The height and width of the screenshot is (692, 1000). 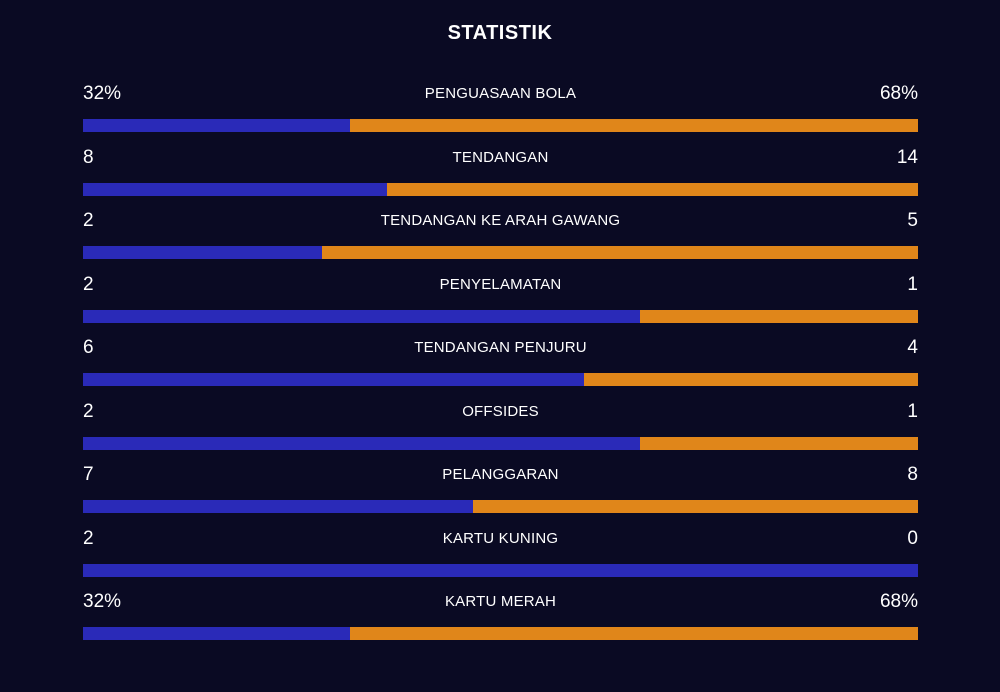 I want to click on home-value: 8, so click(x=88, y=157).